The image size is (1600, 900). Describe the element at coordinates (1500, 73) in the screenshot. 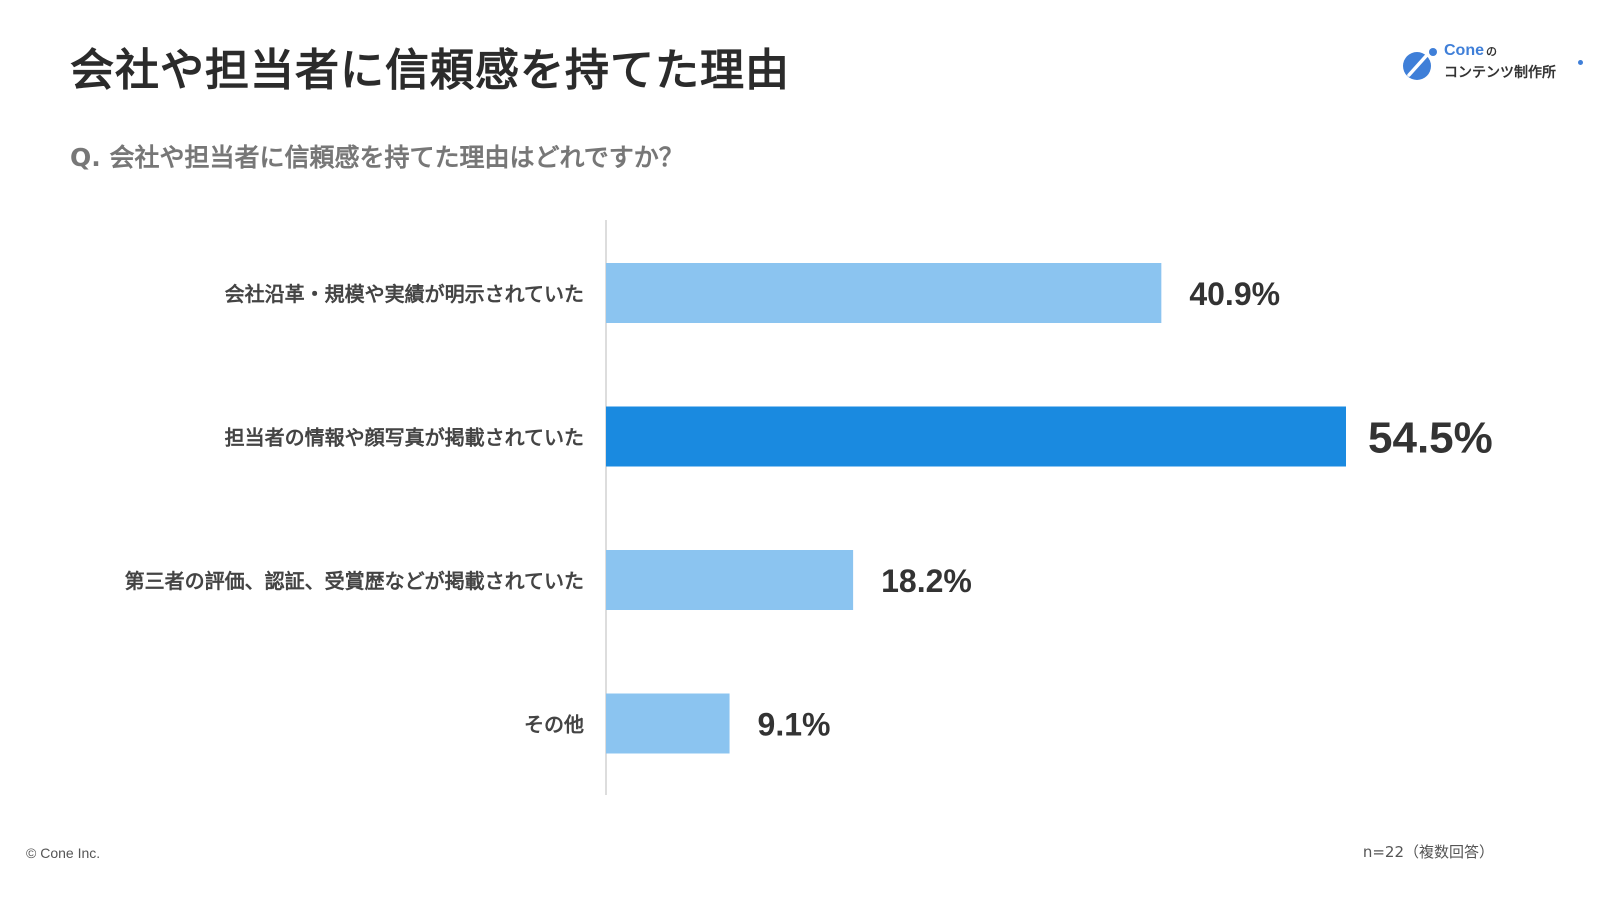

I see `logo-subtitle: コンテンツ制作所` at that location.